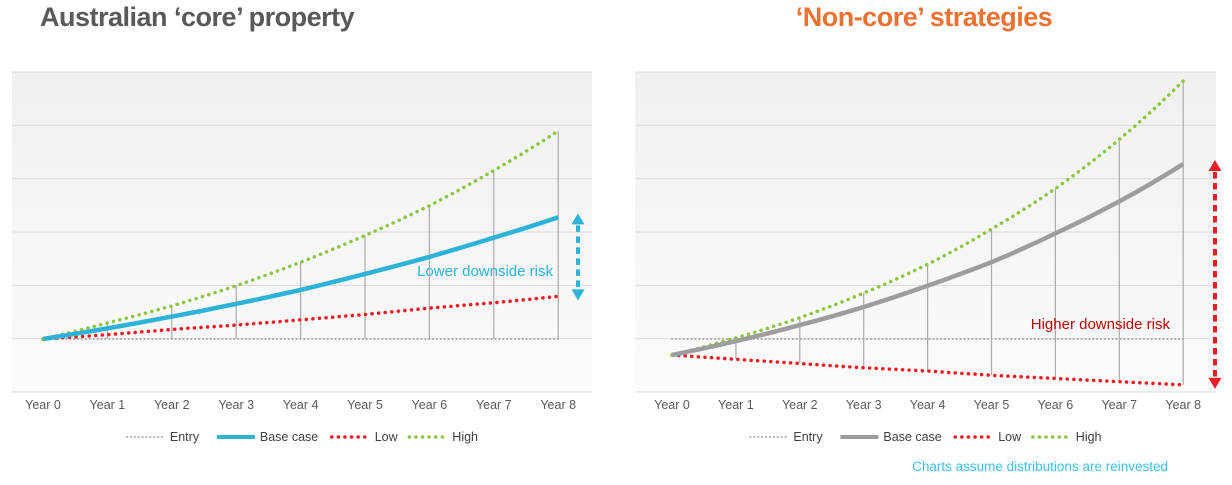 The image size is (1232, 485). Describe the element at coordinates (924, 17) in the screenshot. I see `noncore-chart-title: ‘Non-core’ strategies` at that location.